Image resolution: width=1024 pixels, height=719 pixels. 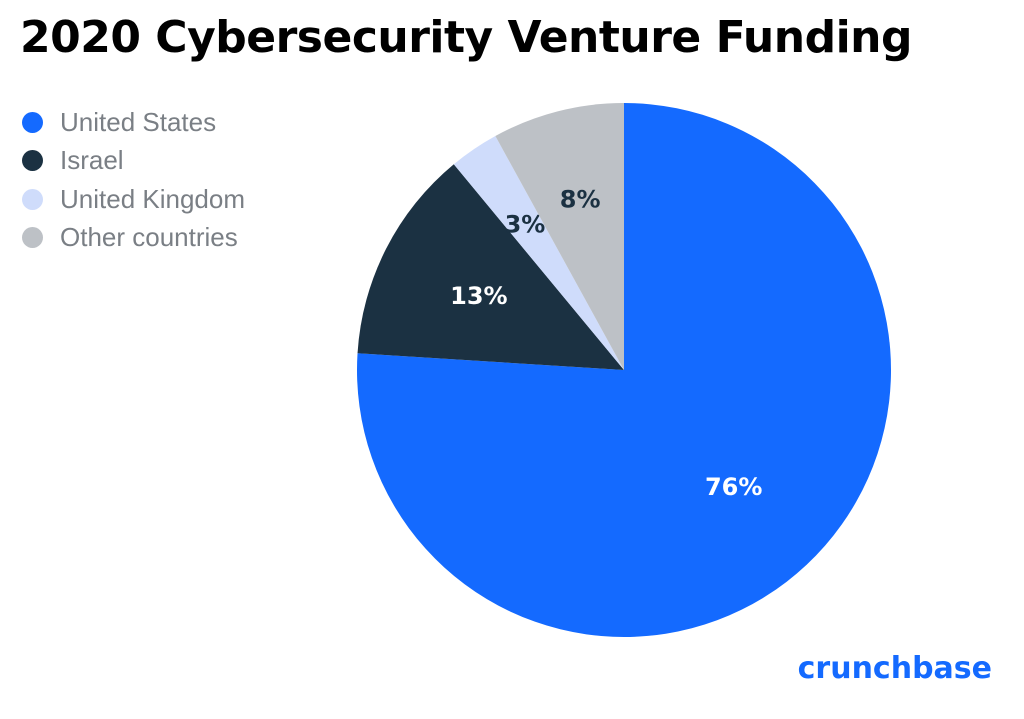 What do you see at coordinates (92, 160) in the screenshot?
I see `legend-label-israel: Israel` at bounding box center [92, 160].